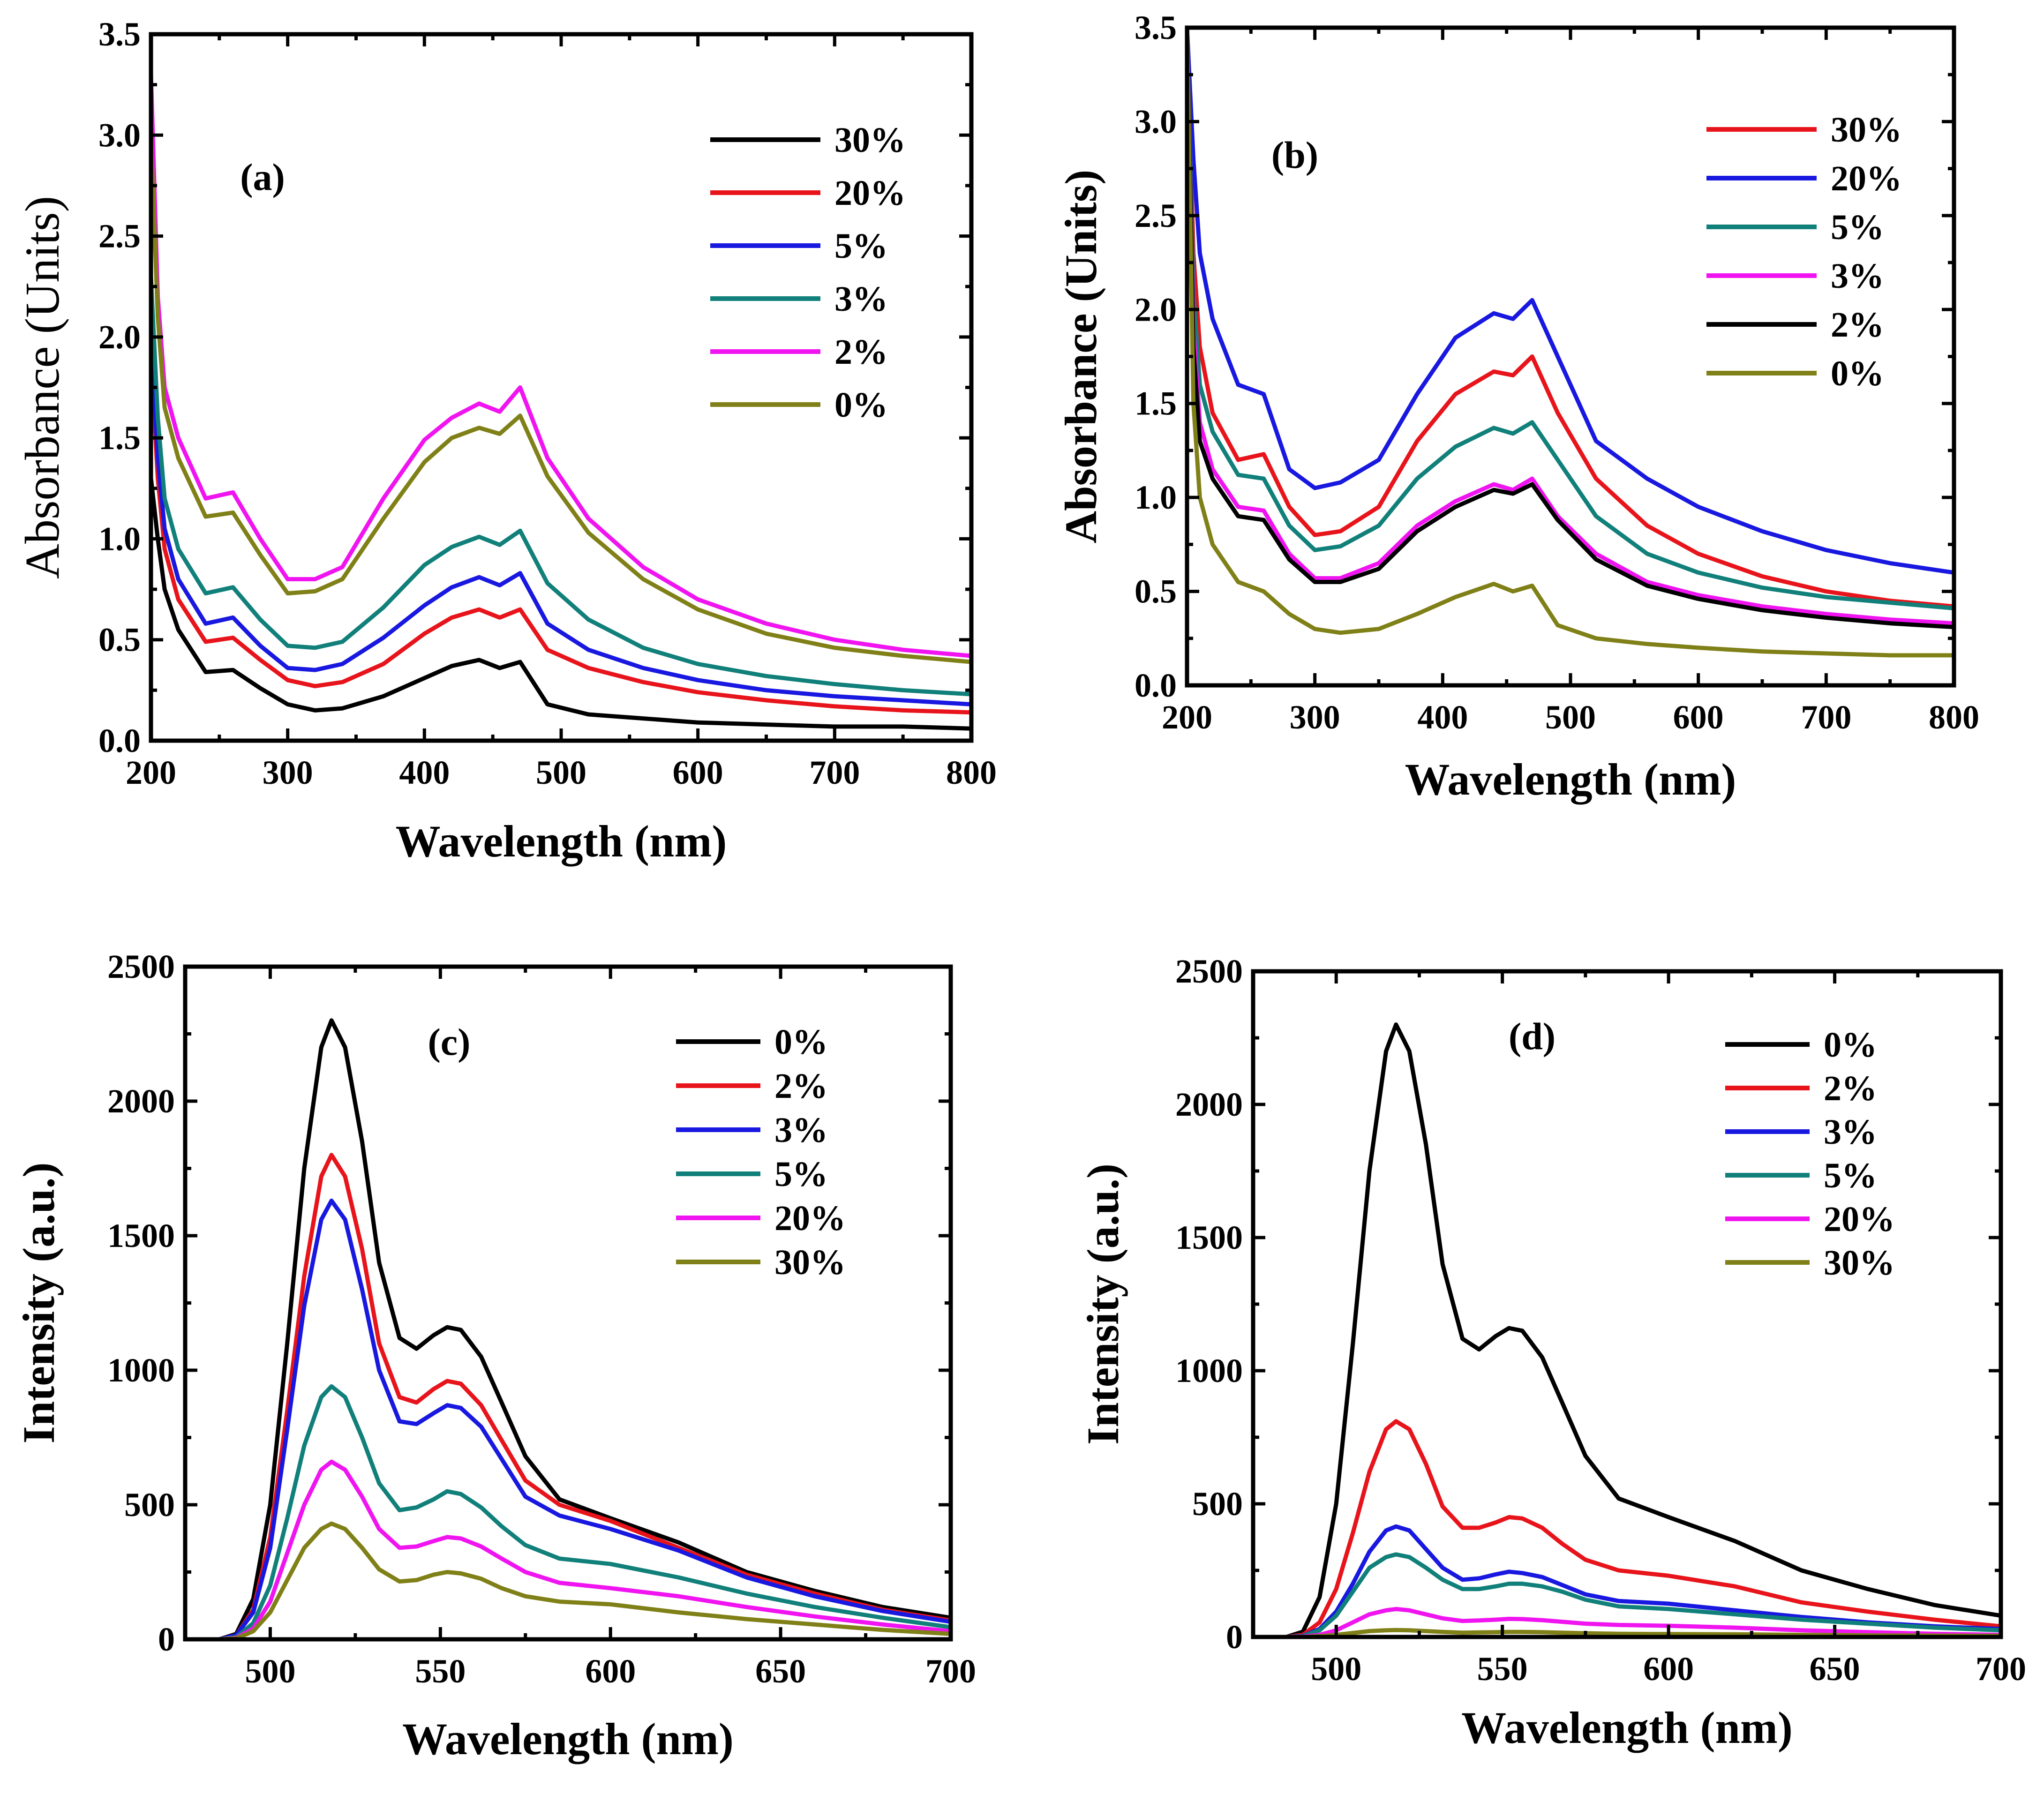 This screenshot has width=2044, height=1794. I want to click on panel-label: (d), so click(1533, 1036).